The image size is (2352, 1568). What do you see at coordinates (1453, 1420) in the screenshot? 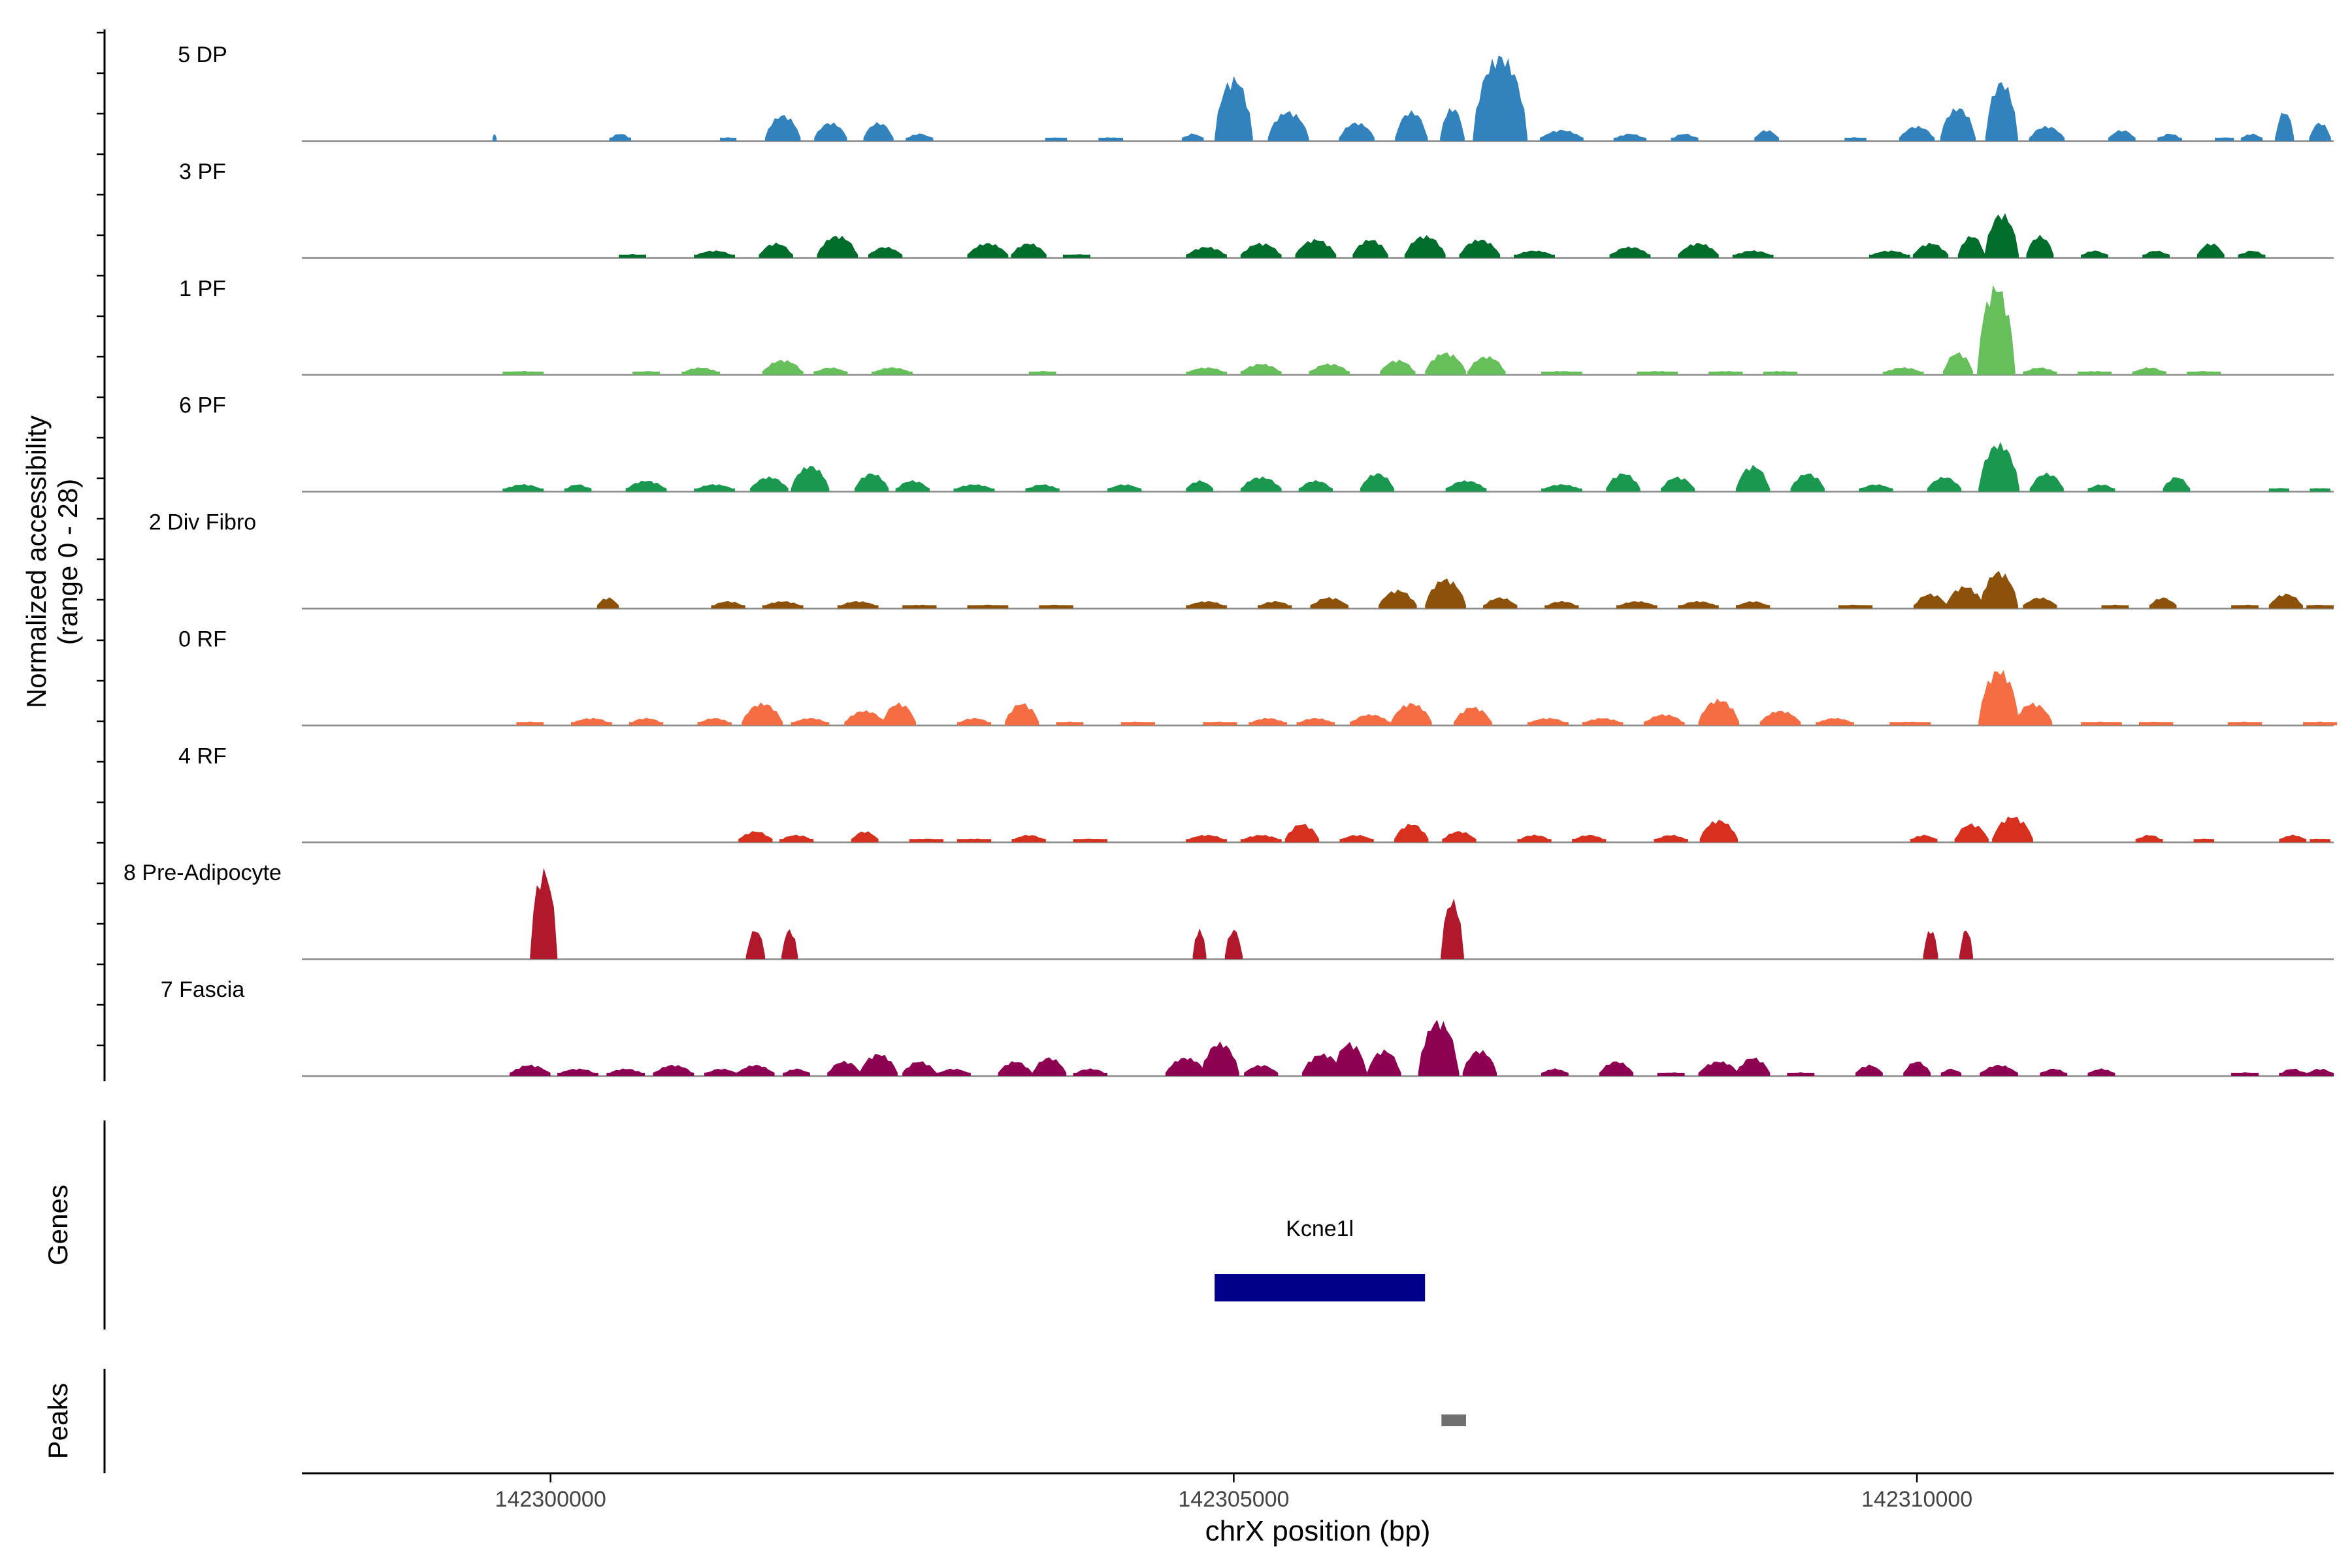
I see `peak-region` at bounding box center [1453, 1420].